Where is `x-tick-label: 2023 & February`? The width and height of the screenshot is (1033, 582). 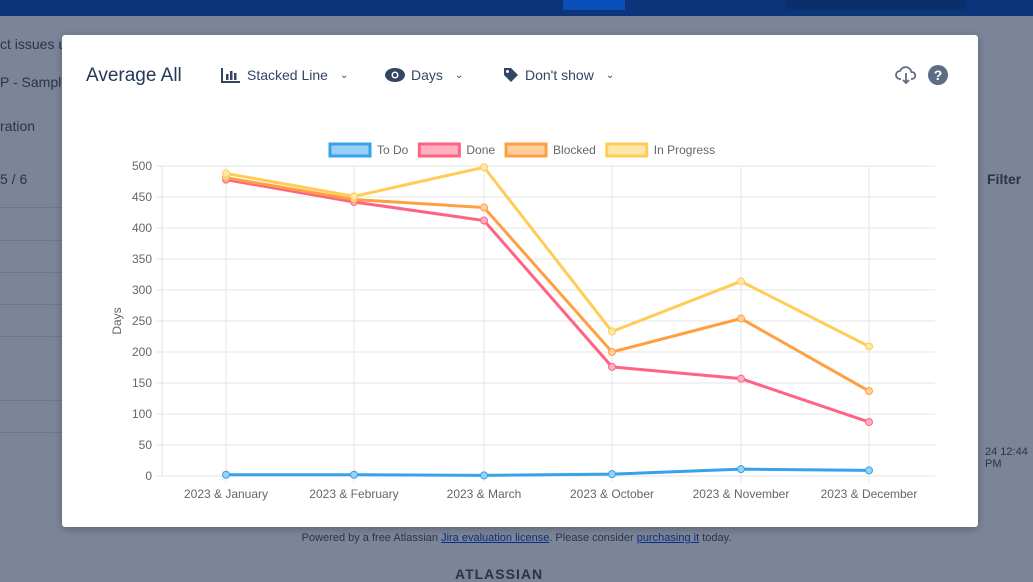 x-tick-label: 2023 & February is located at coordinates (353, 494).